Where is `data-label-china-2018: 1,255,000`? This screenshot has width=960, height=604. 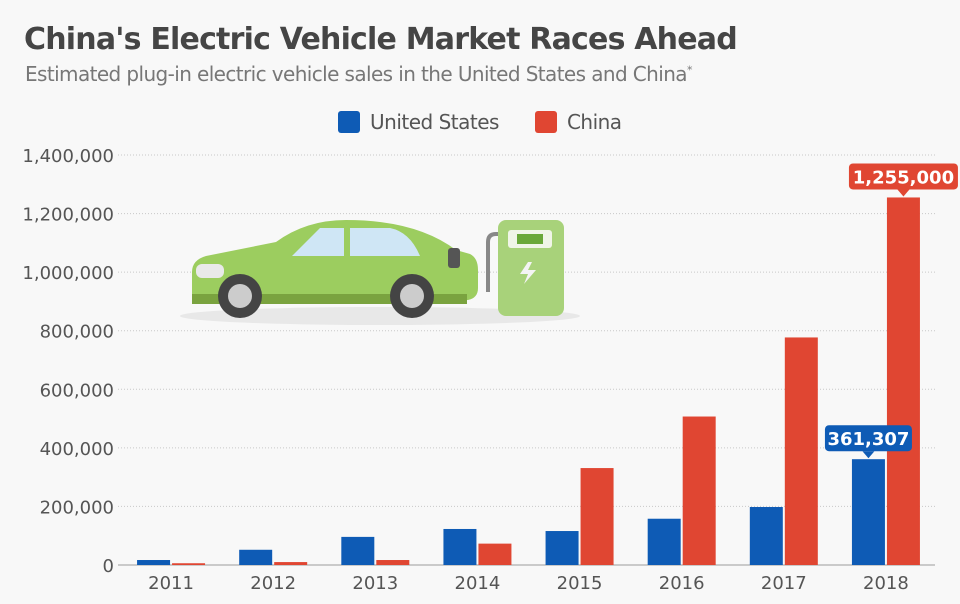
data-label-china-2018: 1,255,000 is located at coordinates (903, 177).